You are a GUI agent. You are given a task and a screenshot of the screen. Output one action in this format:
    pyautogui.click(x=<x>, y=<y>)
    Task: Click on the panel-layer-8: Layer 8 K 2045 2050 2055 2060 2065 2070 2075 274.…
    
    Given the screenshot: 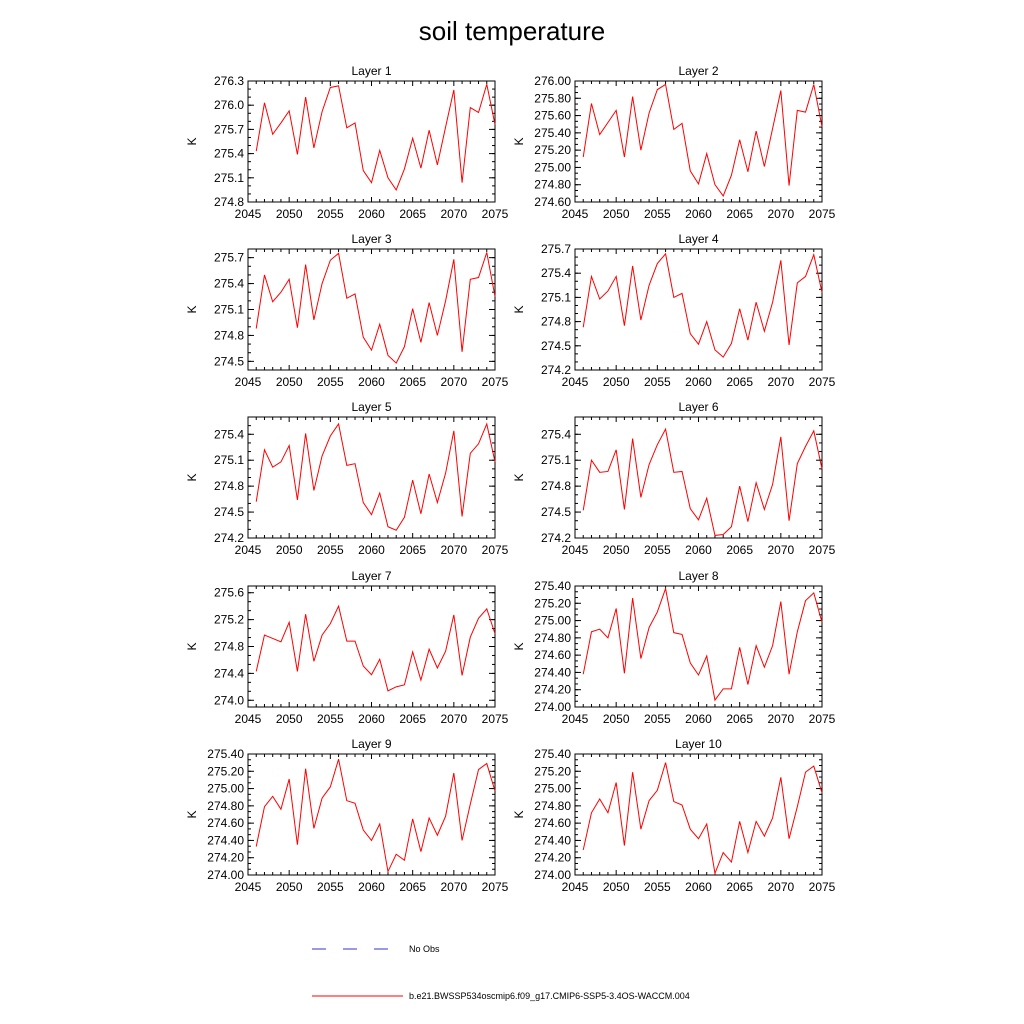 What is the action you would take?
    pyautogui.click(x=674, y=647)
    